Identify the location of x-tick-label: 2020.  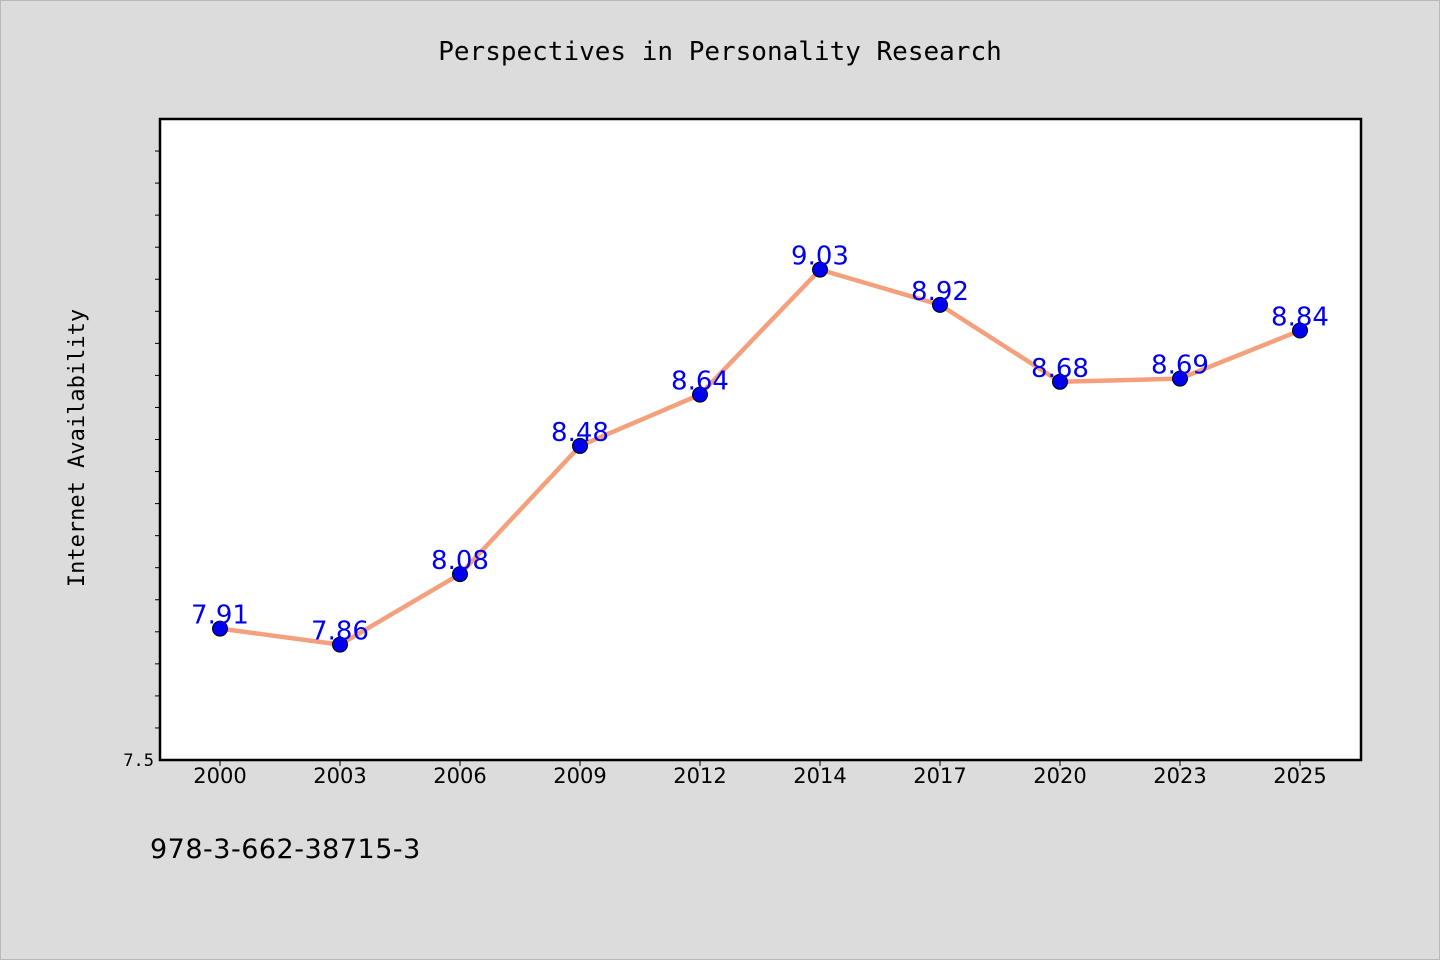
(1059, 776).